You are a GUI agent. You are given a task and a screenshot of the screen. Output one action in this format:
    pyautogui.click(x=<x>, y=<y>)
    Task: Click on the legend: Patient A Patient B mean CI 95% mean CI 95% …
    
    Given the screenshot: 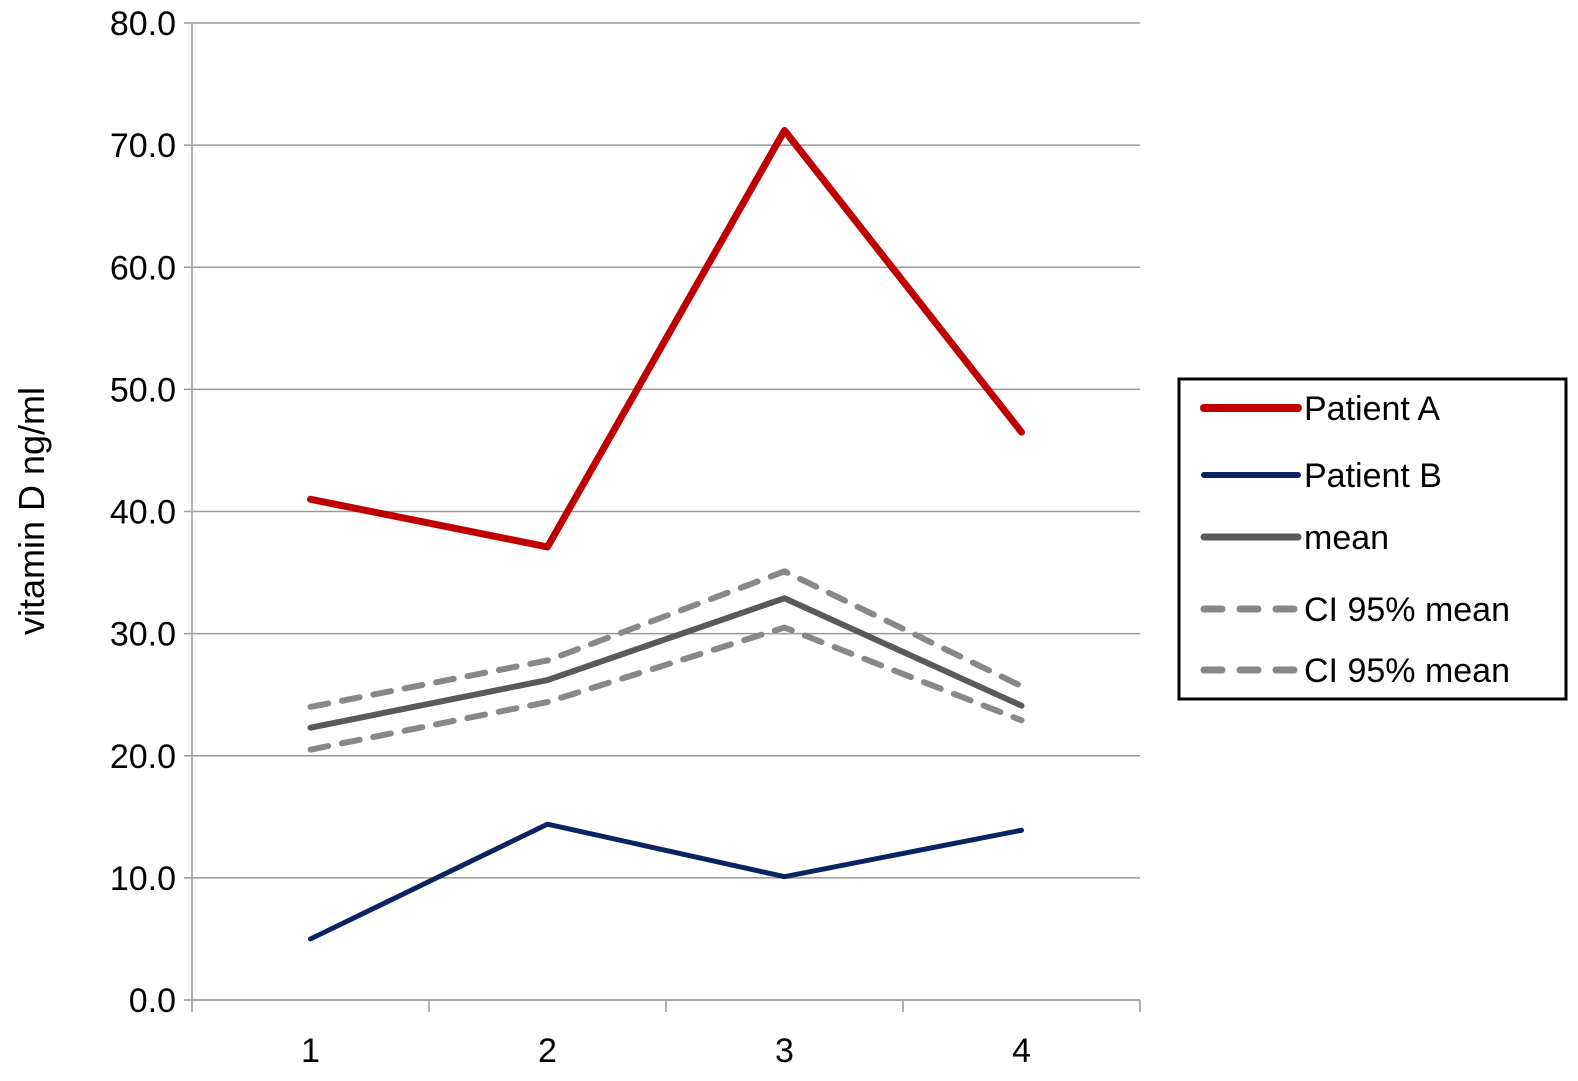 What is the action you would take?
    pyautogui.click(x=1372, y=539)
    